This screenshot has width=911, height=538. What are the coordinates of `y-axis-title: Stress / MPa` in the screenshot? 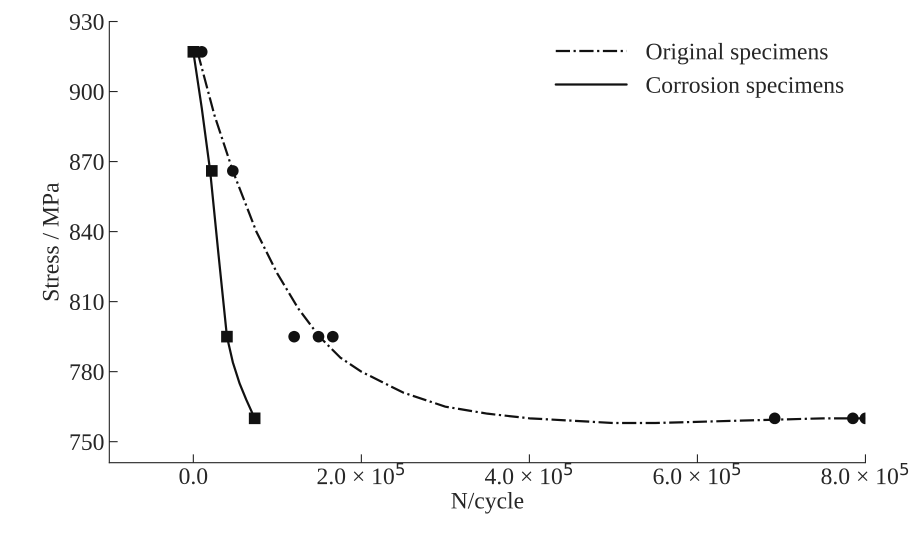 It's located at (50, 241).